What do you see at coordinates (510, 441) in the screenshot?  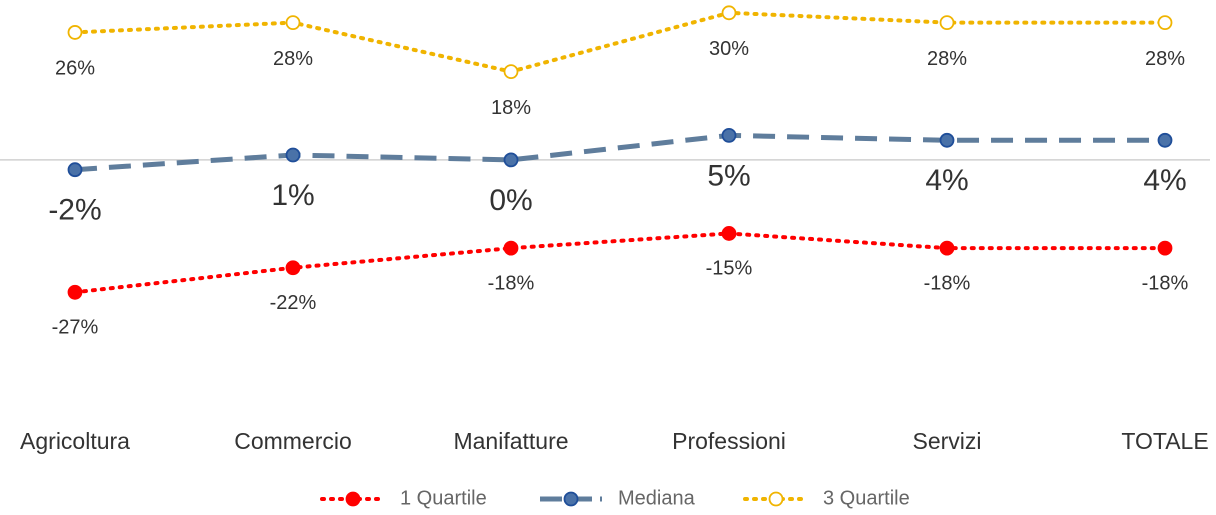 I see `x-tick-label: Manifatture` at bounding box center [510, 441].